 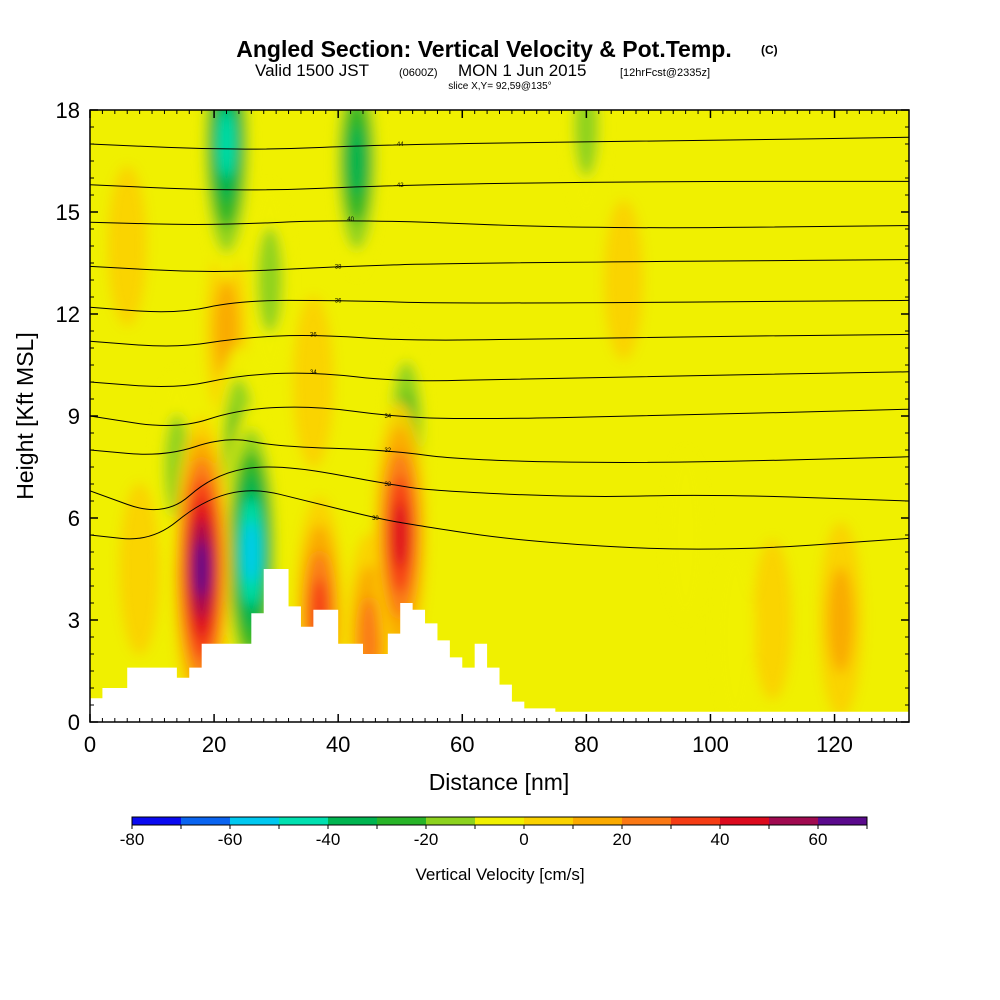 What do you see at coordinates (622, 839) in the screenshot?
I see `colorbar-tick-label: 20` at bounding box center [622, 839].